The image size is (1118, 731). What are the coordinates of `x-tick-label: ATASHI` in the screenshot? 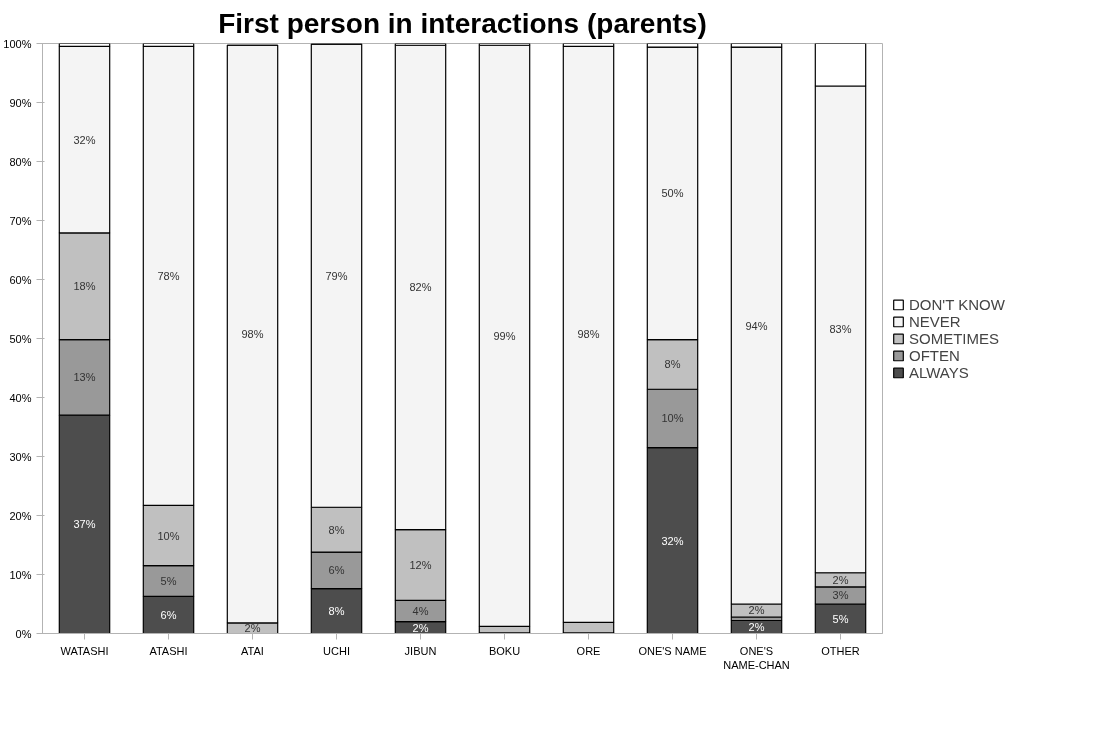 It's located at (168, 650).